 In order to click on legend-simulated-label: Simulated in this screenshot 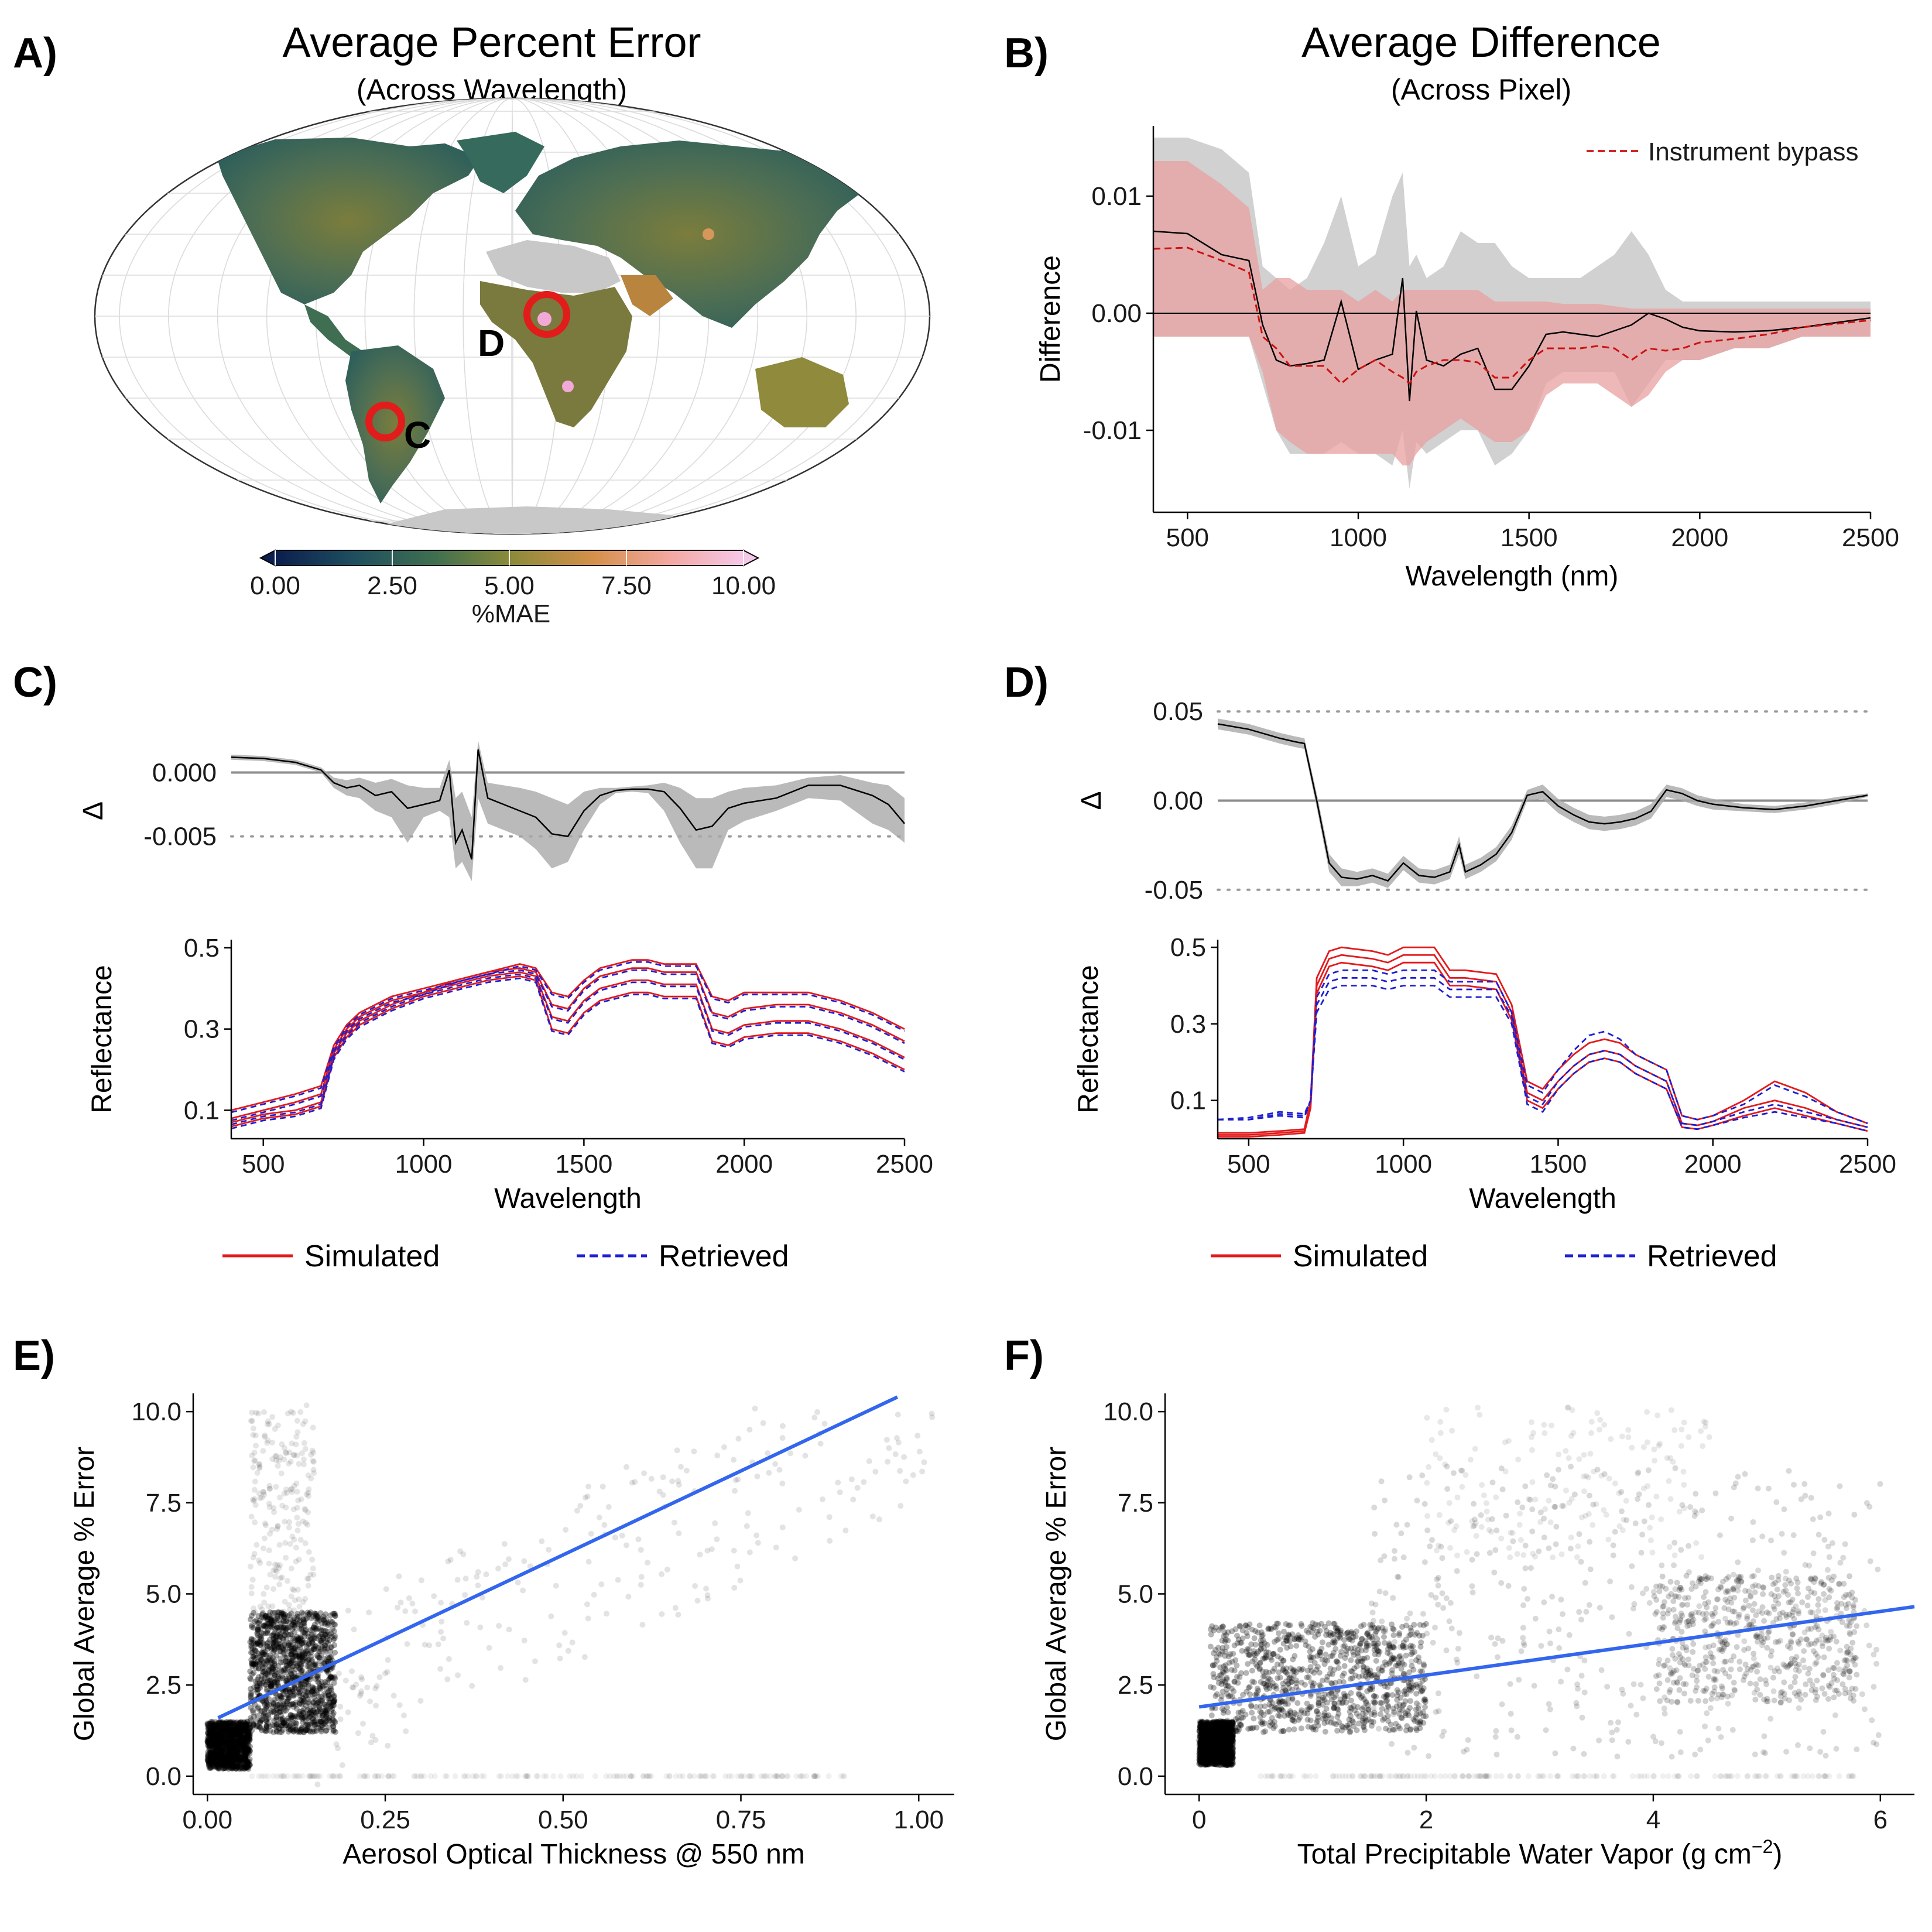, I will do `click(372, 1256)`.